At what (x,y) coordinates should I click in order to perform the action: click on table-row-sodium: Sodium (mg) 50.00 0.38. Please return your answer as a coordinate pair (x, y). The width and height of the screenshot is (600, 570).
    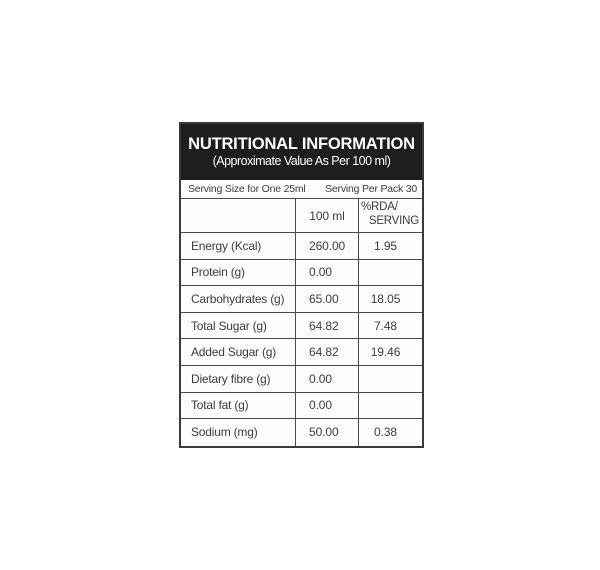
    Looking at the image, I should click on (301, 432).